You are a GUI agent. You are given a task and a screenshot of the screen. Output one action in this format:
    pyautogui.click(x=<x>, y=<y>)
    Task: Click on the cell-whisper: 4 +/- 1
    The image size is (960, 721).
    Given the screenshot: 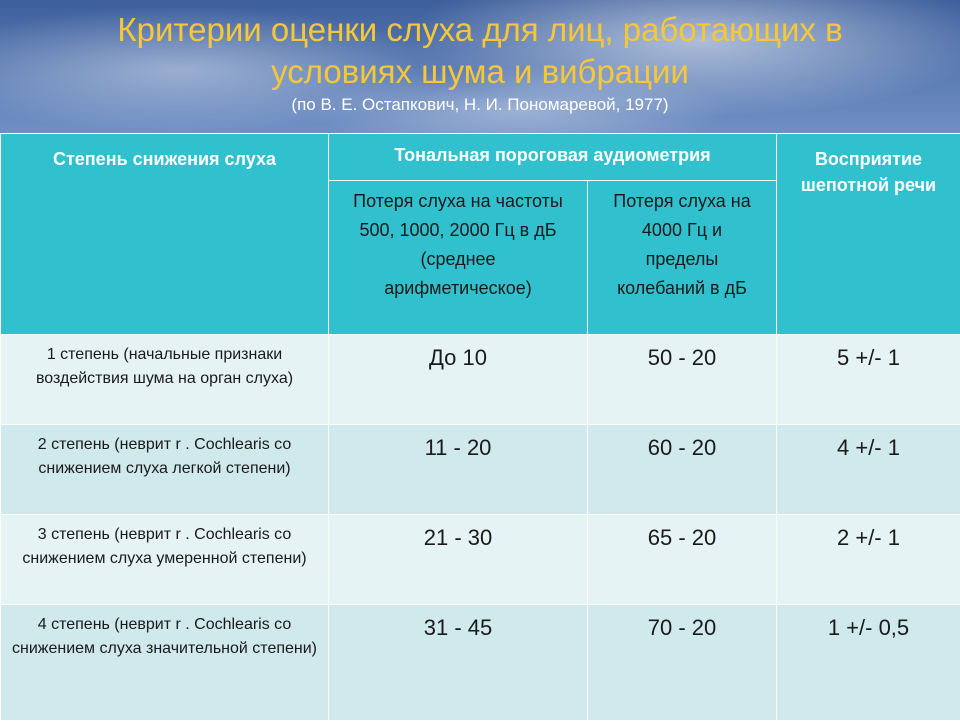 What is the action you would take?
    pyautogui.click(x=868, y=470)
    